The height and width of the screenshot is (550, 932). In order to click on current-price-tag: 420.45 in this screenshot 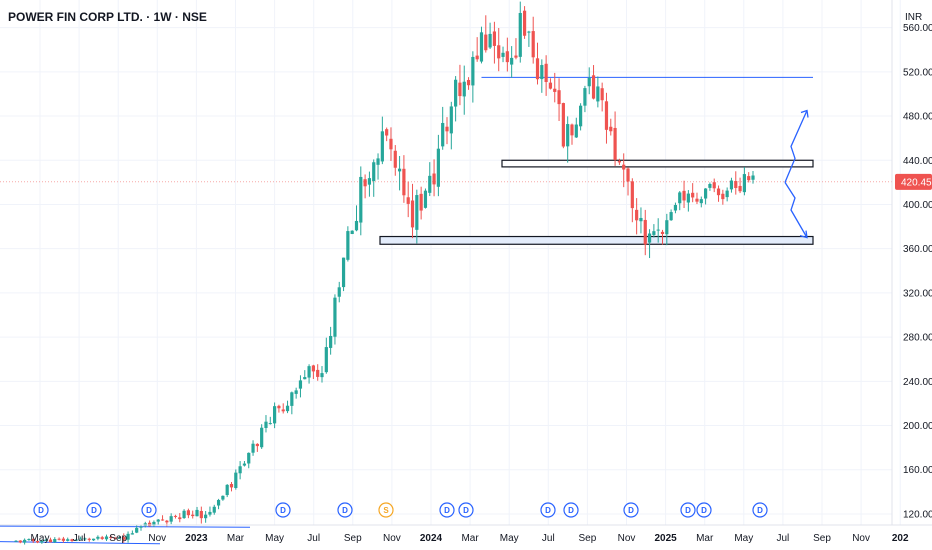, I will do `click(913, 181)`.